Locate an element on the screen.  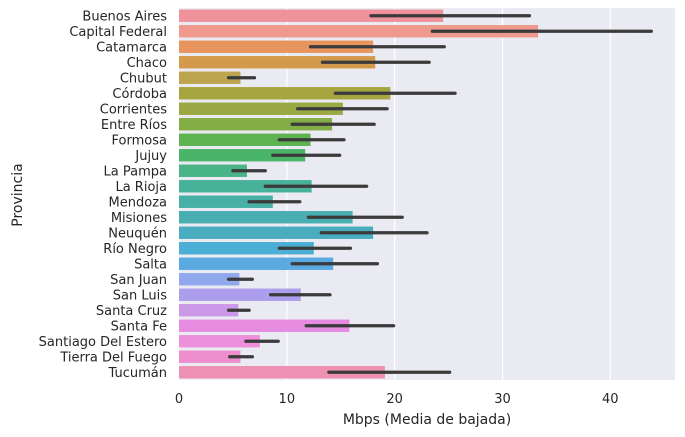
y-tick-label: Tierra Del Fuego is located at coordinates (113, 357).